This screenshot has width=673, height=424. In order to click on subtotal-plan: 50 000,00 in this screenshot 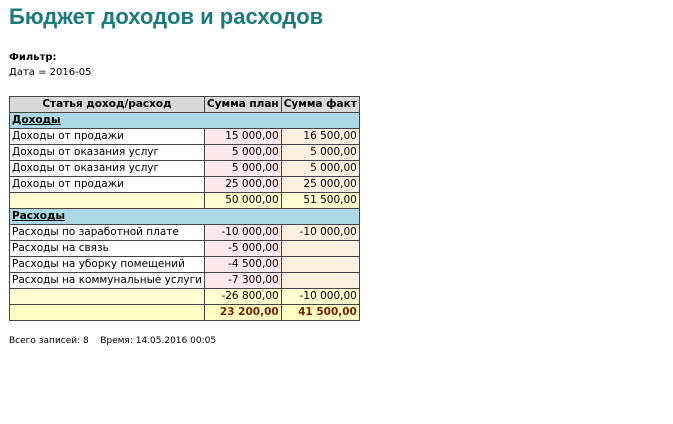, I will do `click(242, 200)`.